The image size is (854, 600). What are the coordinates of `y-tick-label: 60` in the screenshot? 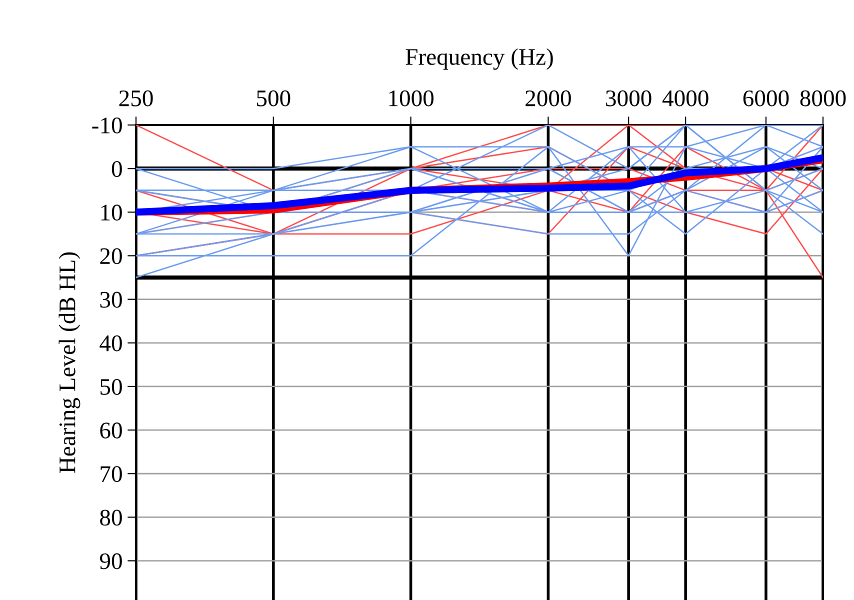 It's located at (111, 430).